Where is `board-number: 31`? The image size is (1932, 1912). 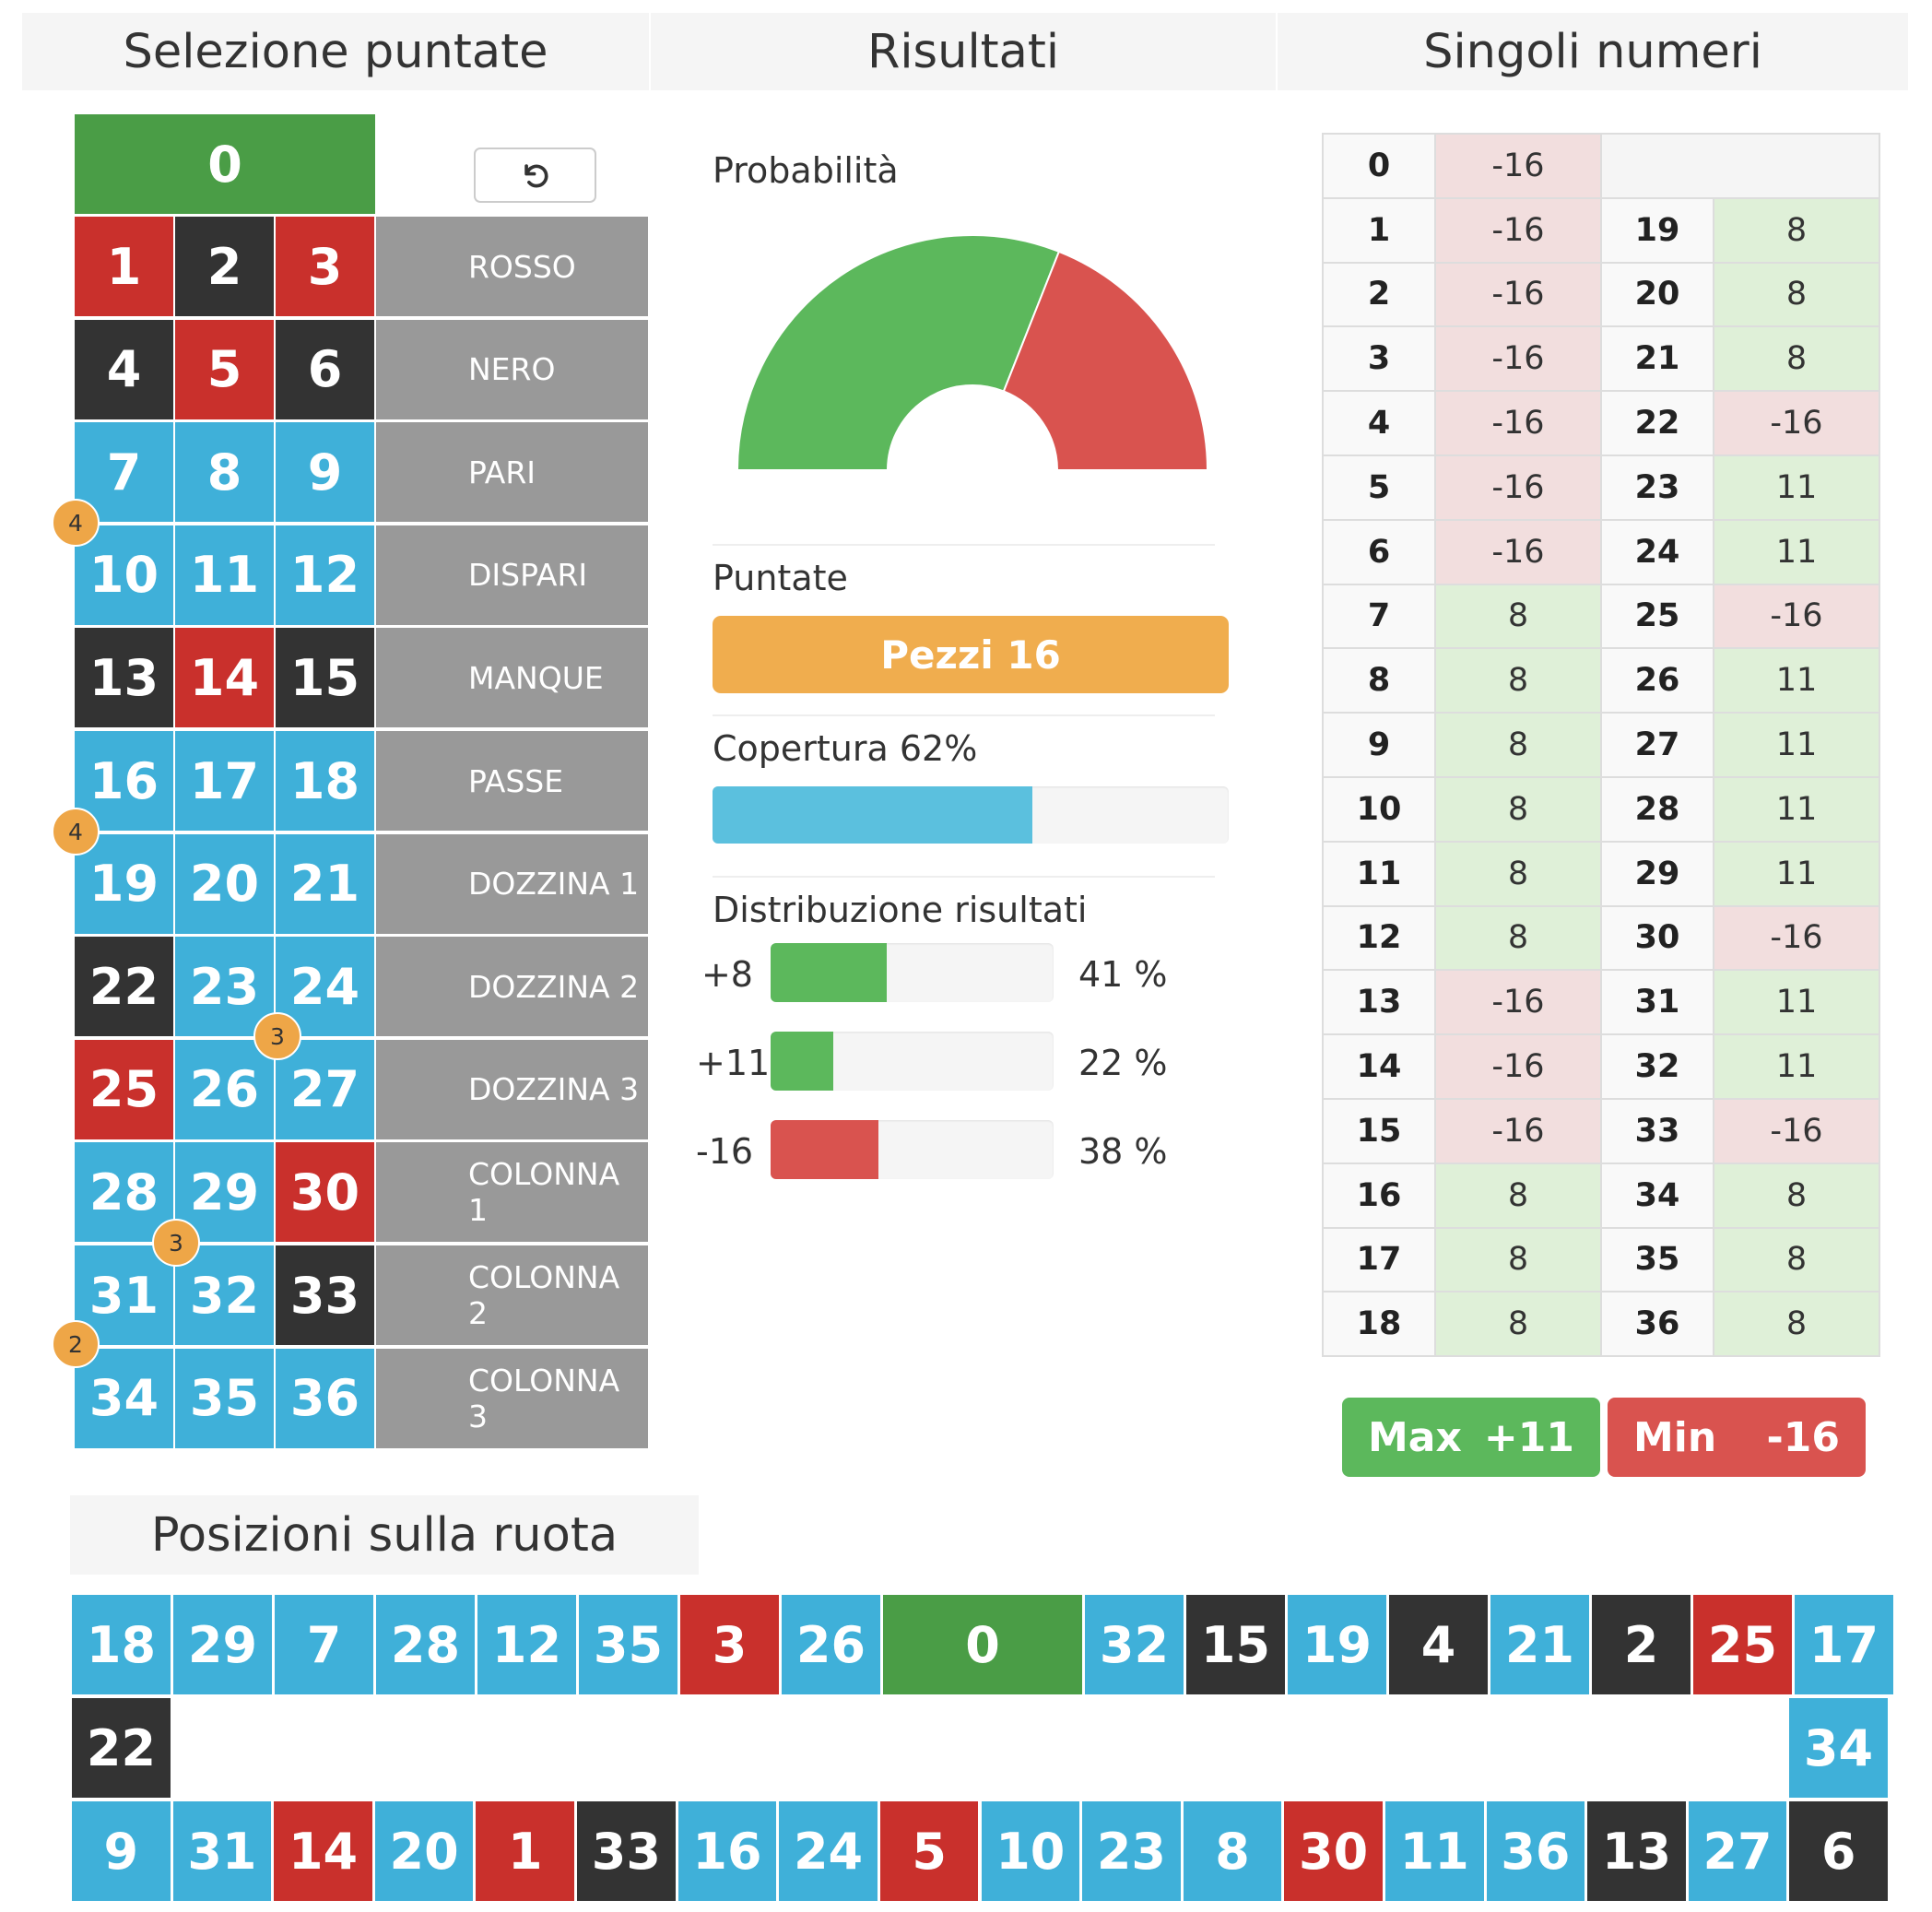
board-number: 31 is located at coordinates (124, 1295).